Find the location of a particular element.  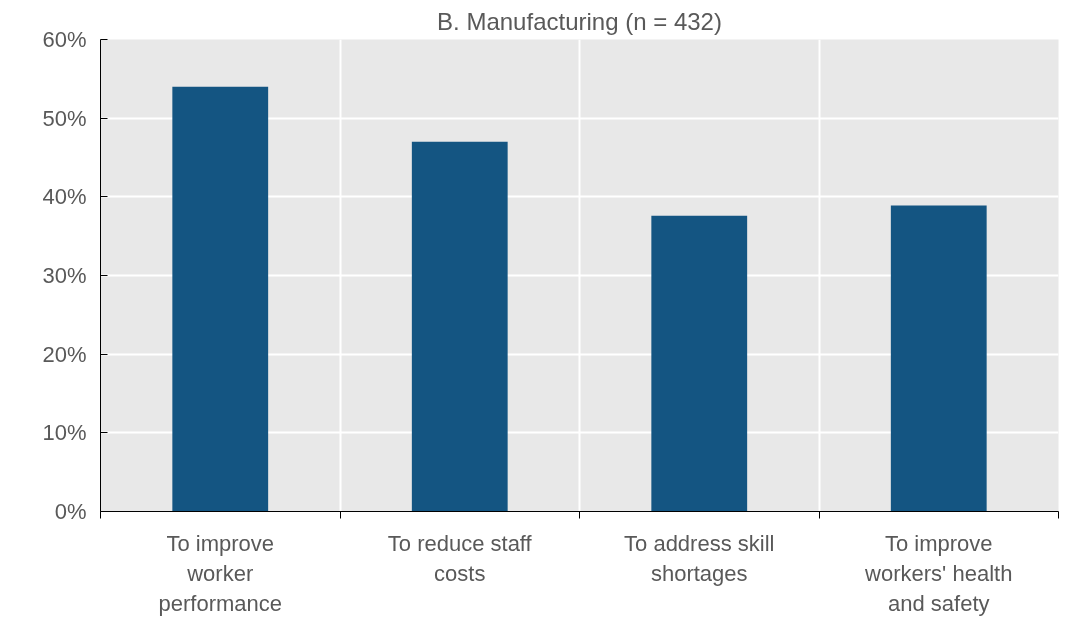

chart-title: B. Manufacturing (n = 432) is located at coordinates (579, 21).